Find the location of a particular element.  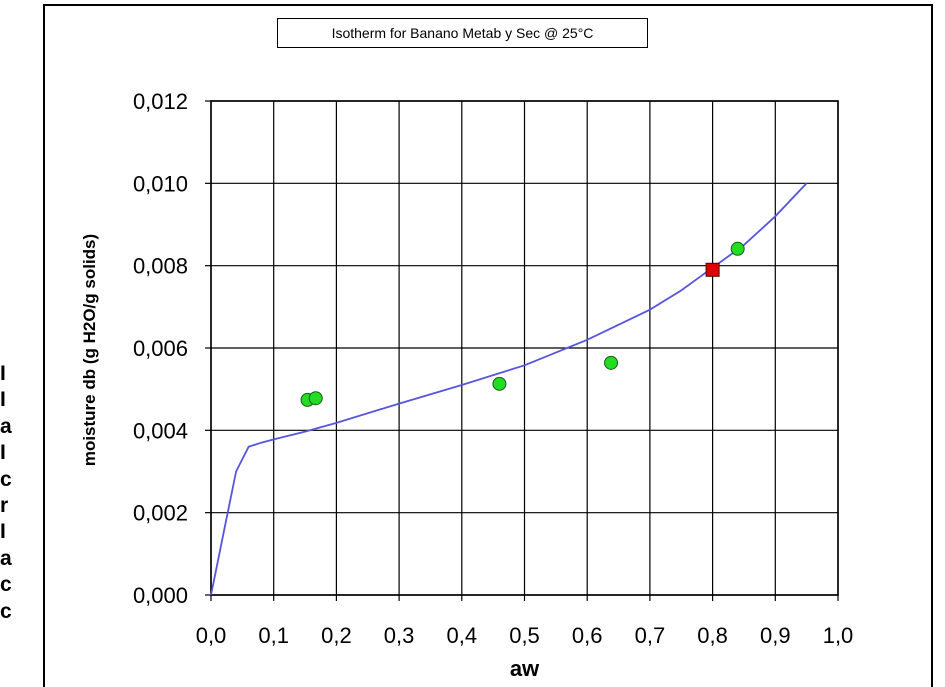

x-tick-label: 0,3 is located at coordinates (399, 635).